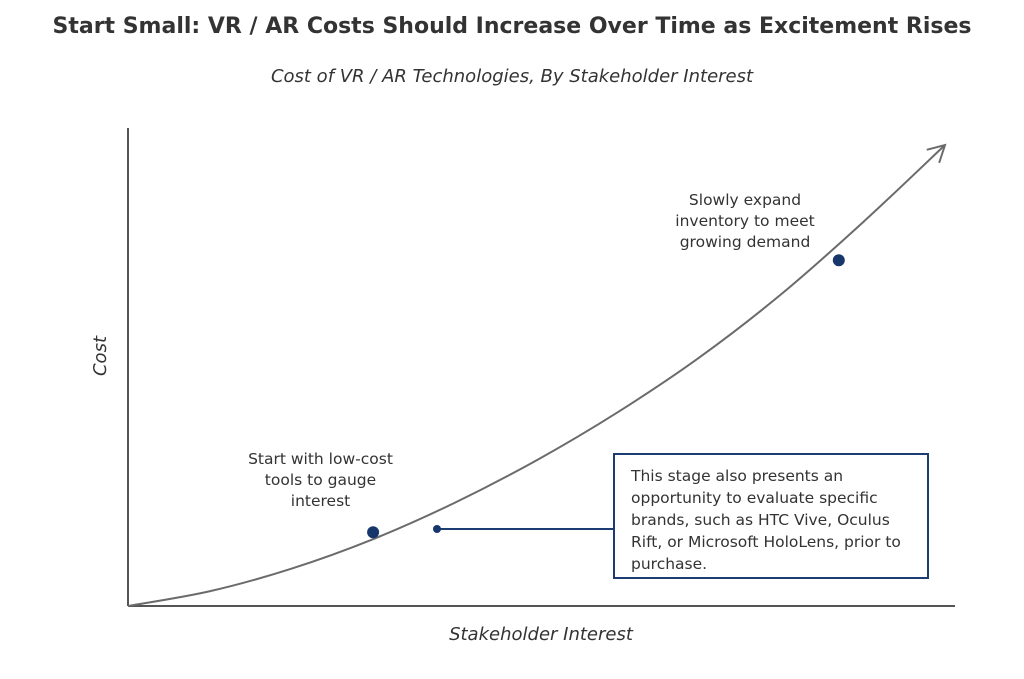  I want to click on y-axis-label: Cost, so click(100, 355).